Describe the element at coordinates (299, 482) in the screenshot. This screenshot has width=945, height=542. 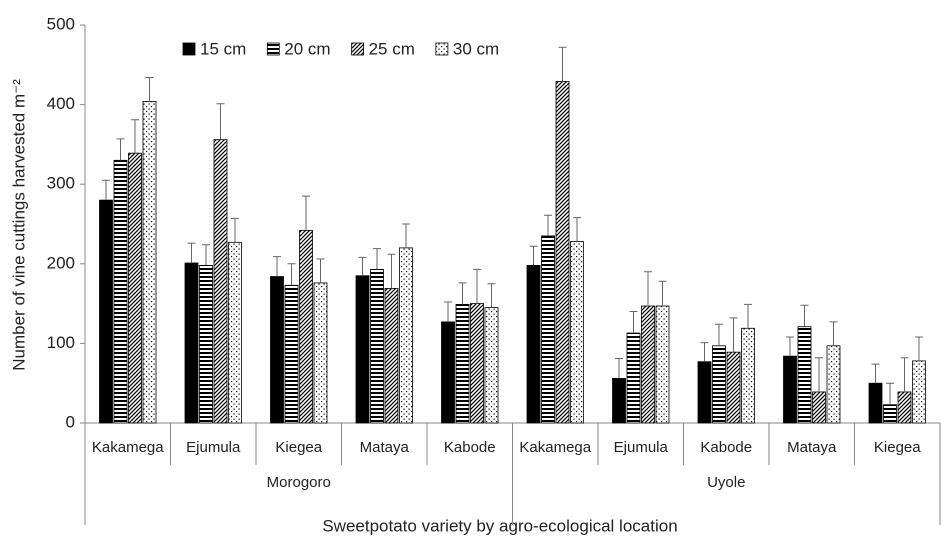
I see `group-label: Morogoro` at that location.